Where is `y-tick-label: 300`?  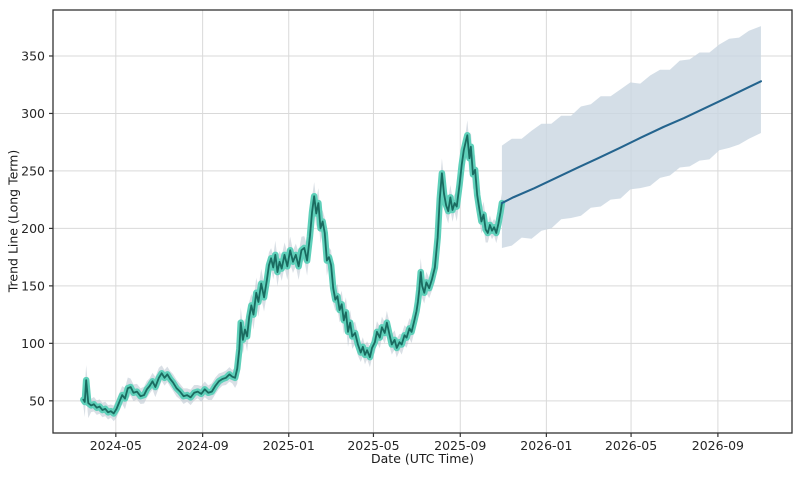
y-tick-label: 300 is located at coordinates (33, 113).